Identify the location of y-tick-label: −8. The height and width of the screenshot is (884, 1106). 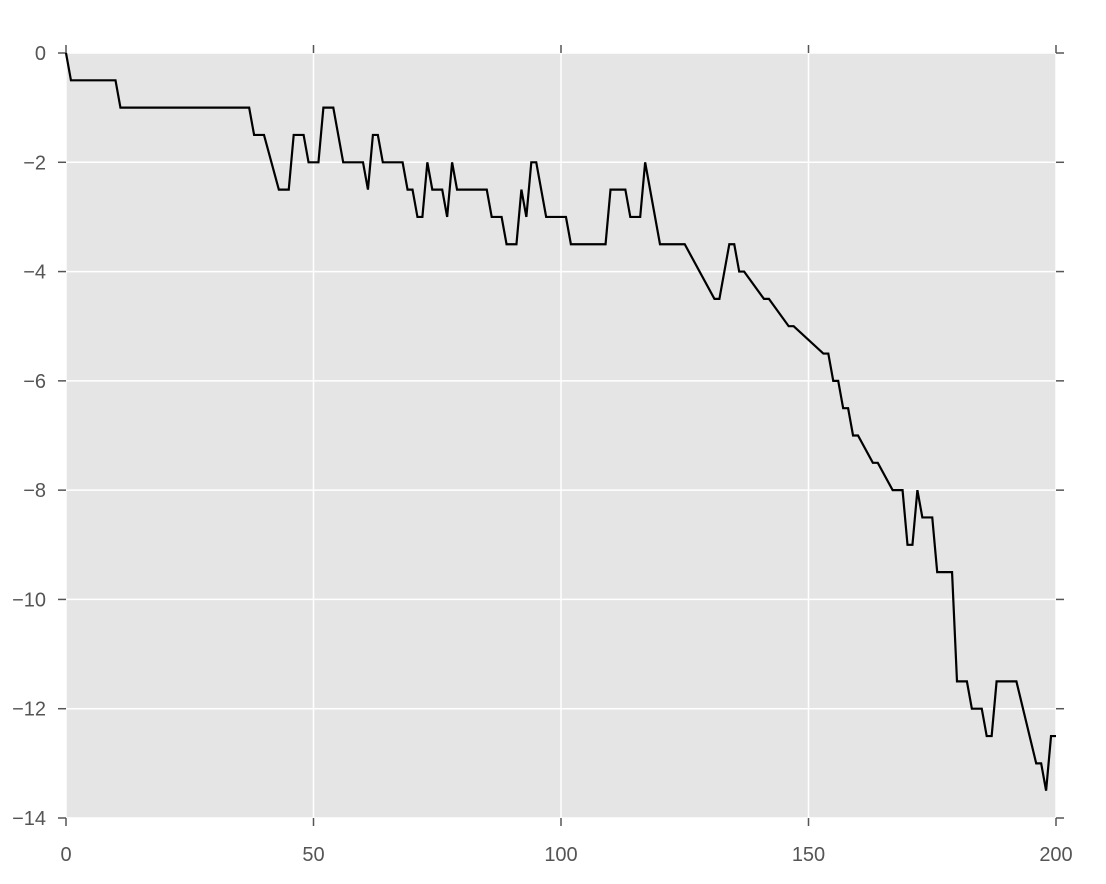
(34, 491).